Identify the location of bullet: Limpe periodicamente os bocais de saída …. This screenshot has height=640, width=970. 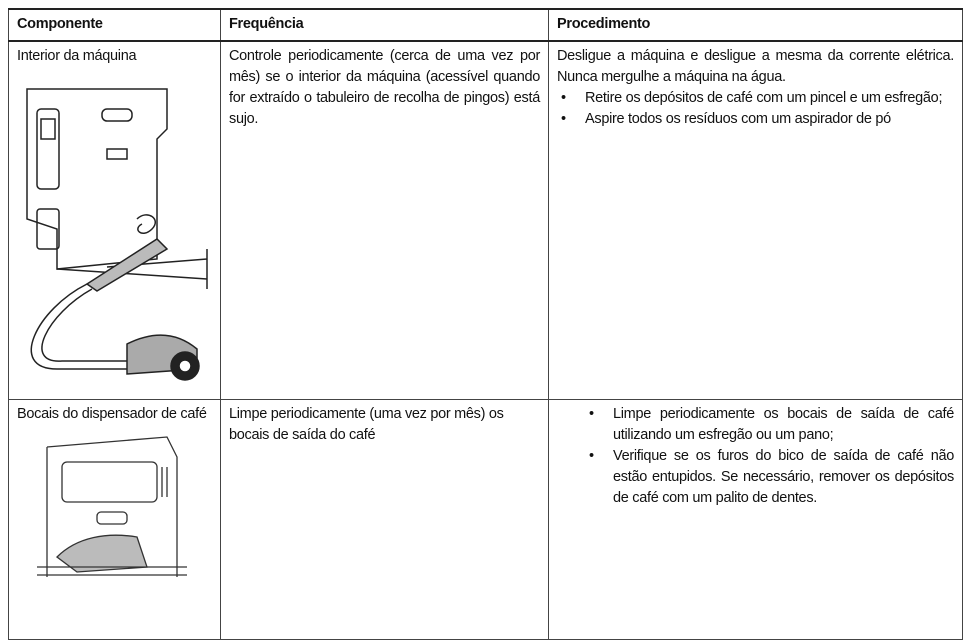
(771, 425).